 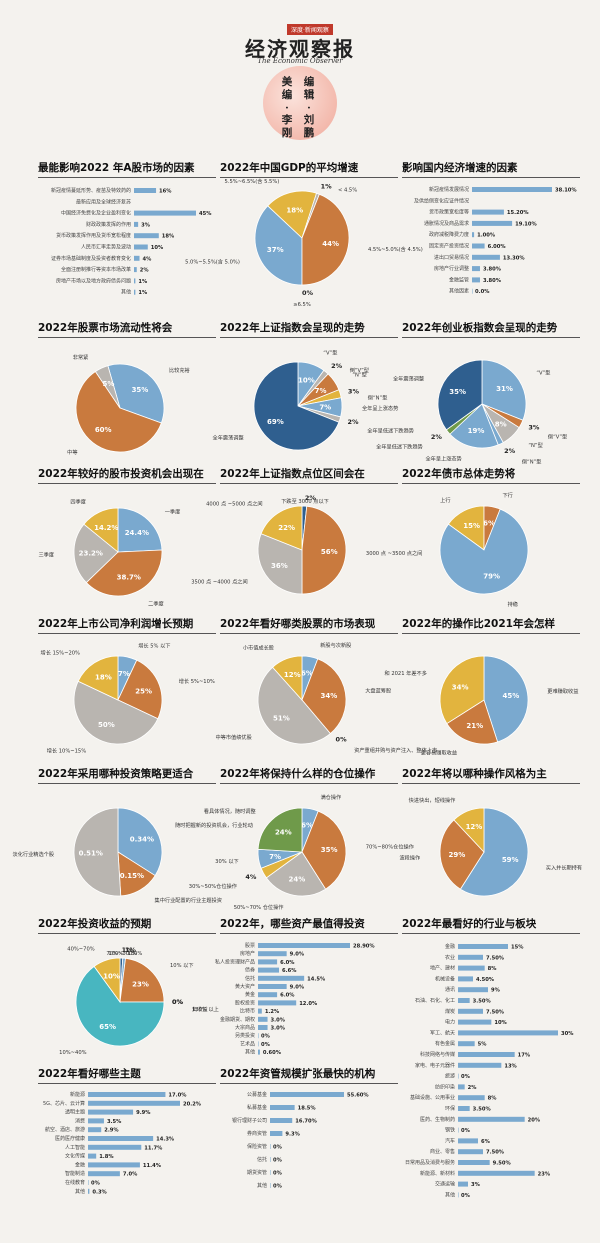 What do you see at coordinates (107, 1027) in the screenshot?
I see `pie-value-label: 65%` at bounding box center [107, 1027].